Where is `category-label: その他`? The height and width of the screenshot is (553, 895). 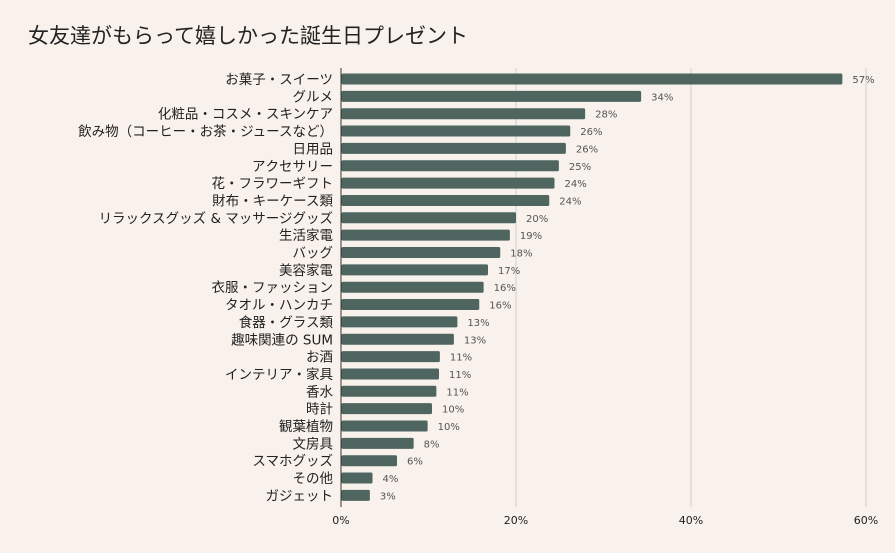 category-label: その他 is located at coordinates (313, 479).